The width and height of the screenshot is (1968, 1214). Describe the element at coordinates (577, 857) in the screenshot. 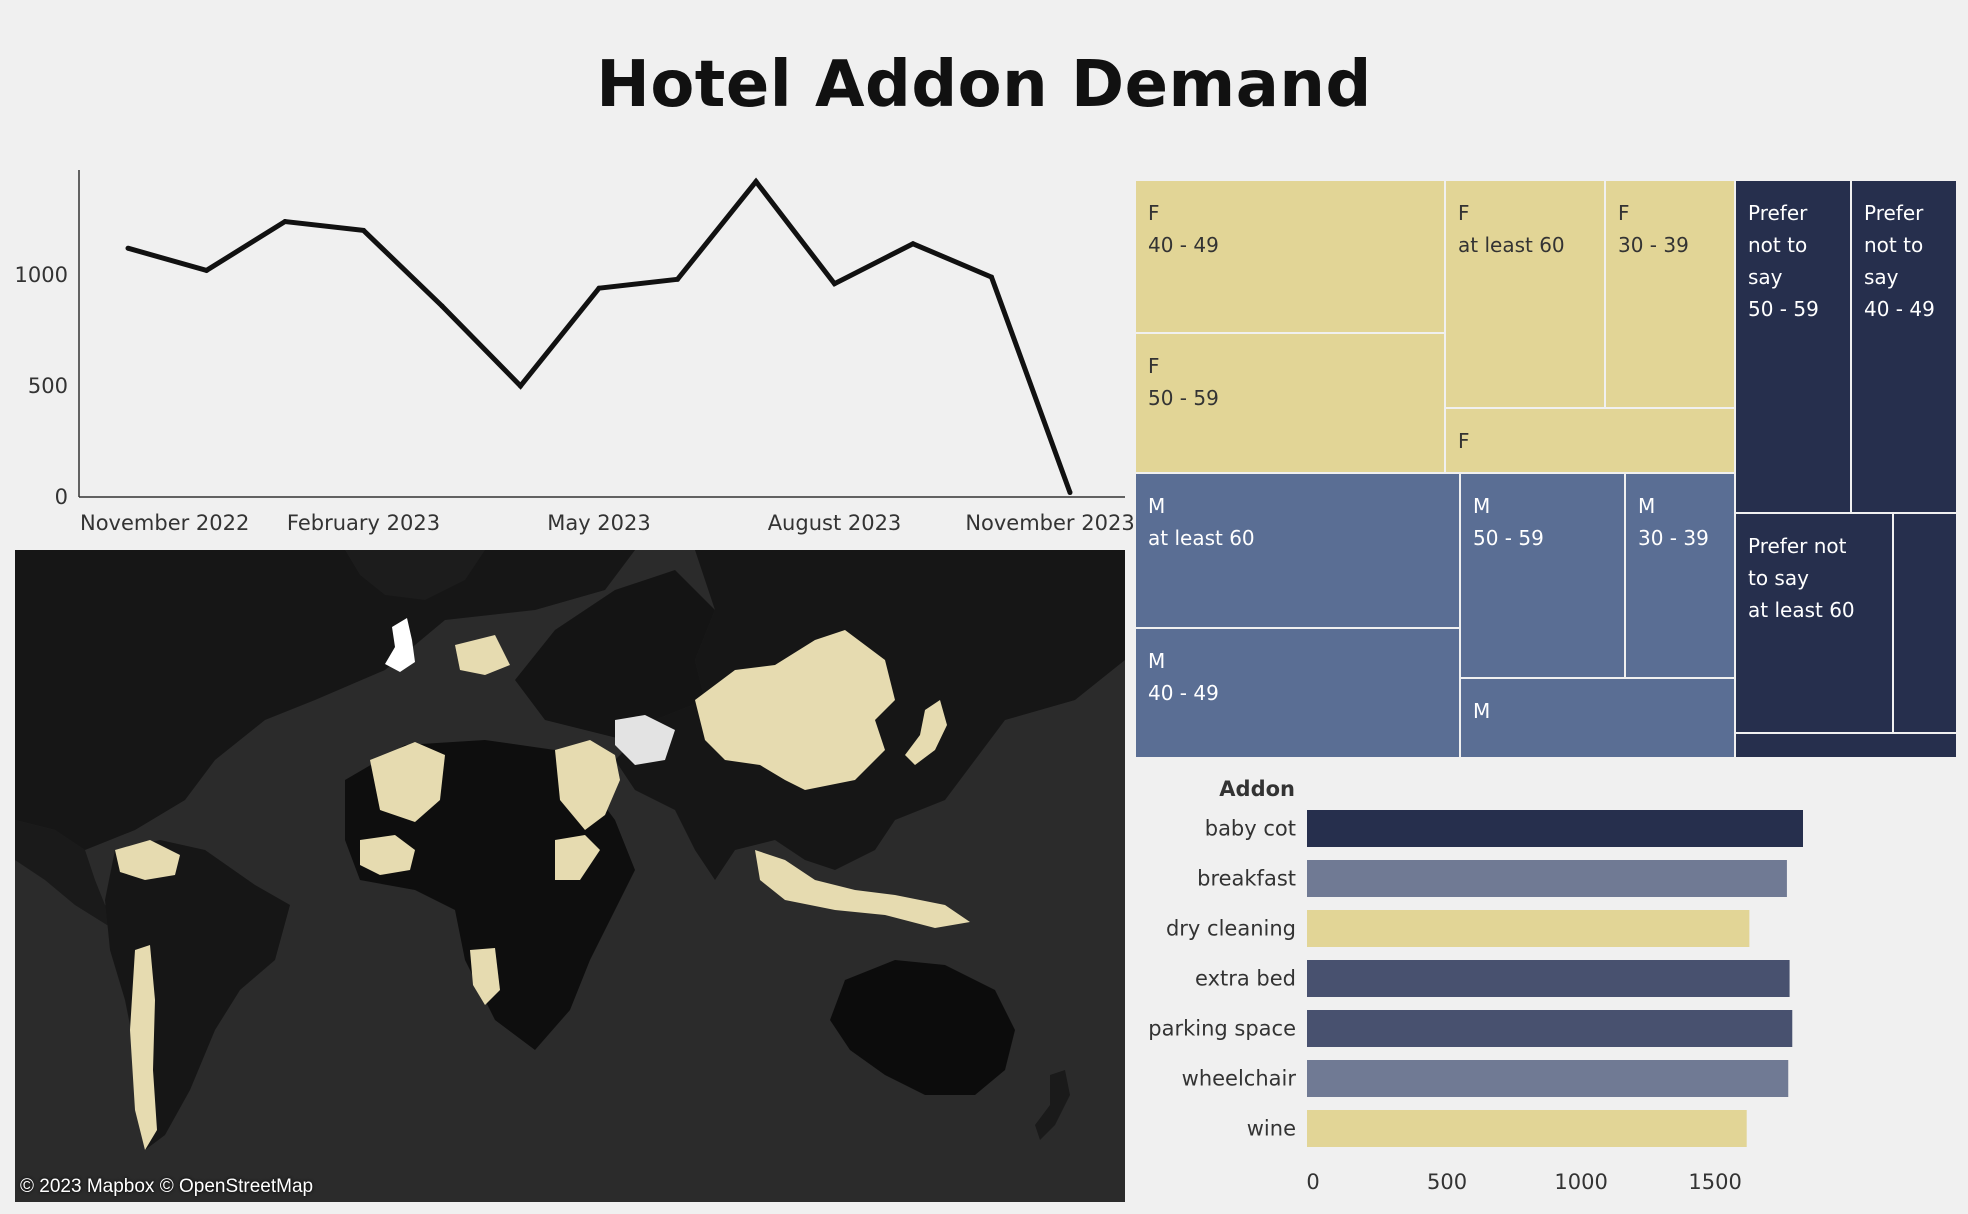

I see `east-africa-region` at that location.